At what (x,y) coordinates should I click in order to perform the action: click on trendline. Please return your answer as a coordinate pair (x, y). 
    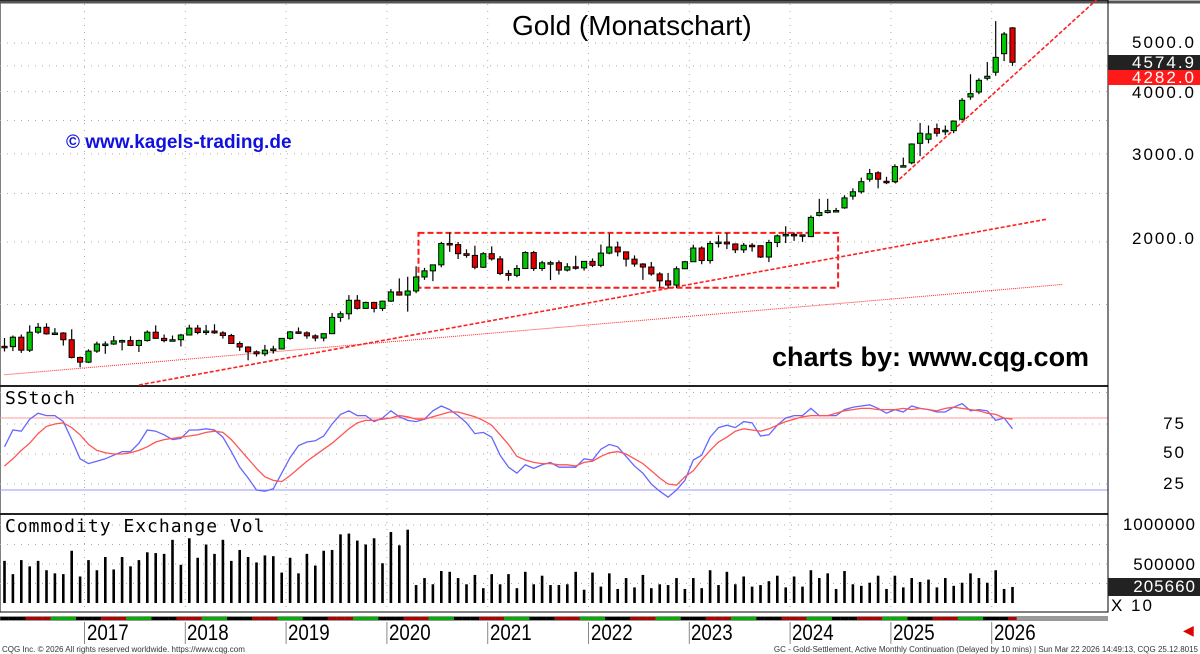
    Looking at the image, I should click on (996, 92).